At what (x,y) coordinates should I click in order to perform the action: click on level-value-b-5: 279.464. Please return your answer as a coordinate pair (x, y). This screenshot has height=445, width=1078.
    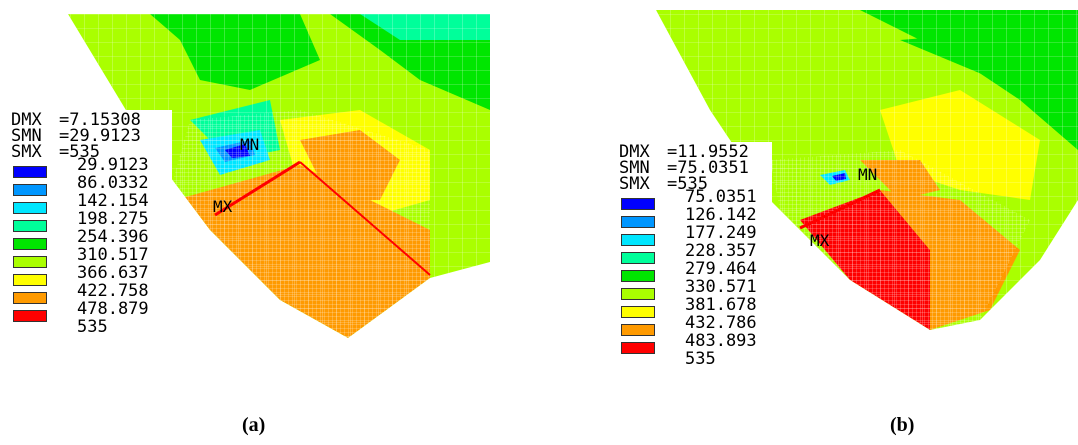
    Looking at the image, I should click on (721, 269).